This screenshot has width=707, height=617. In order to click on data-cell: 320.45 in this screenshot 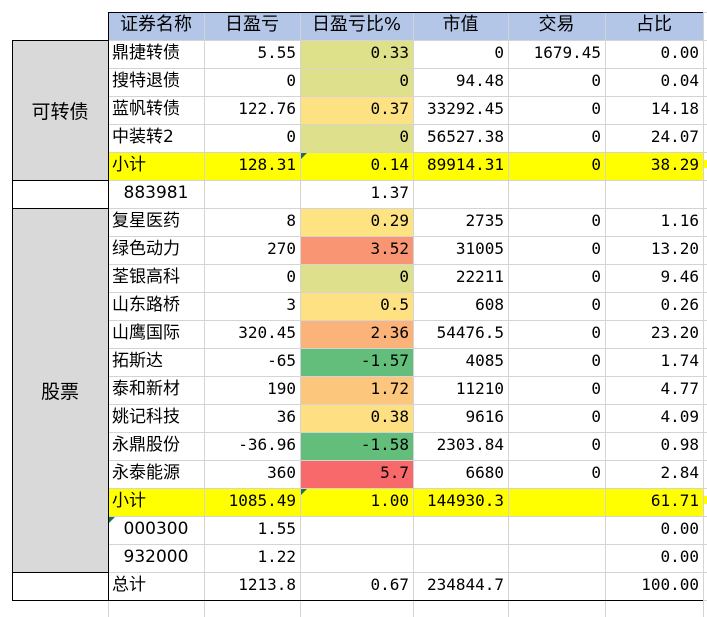, I will do `click(267, 332)`.